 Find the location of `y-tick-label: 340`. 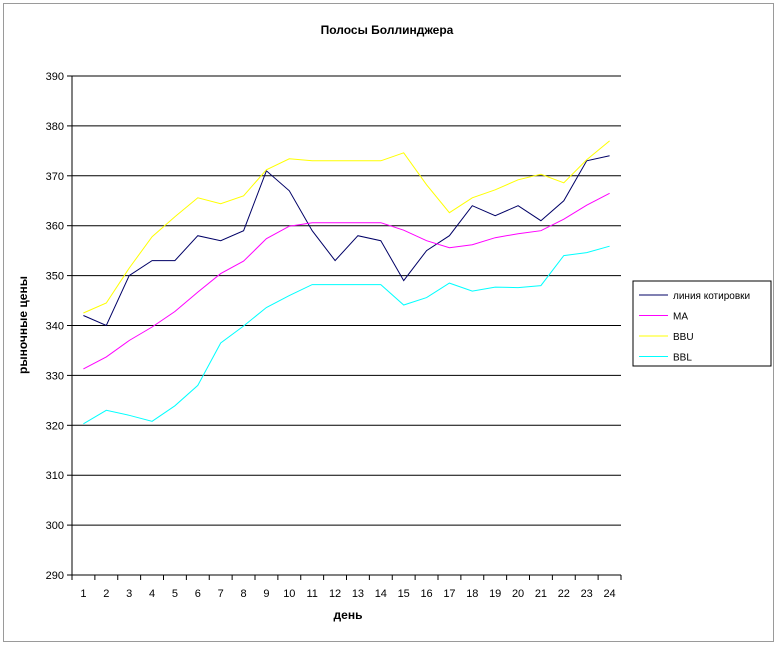

y-tick-label: 340 is located at coordinates (55, 327).